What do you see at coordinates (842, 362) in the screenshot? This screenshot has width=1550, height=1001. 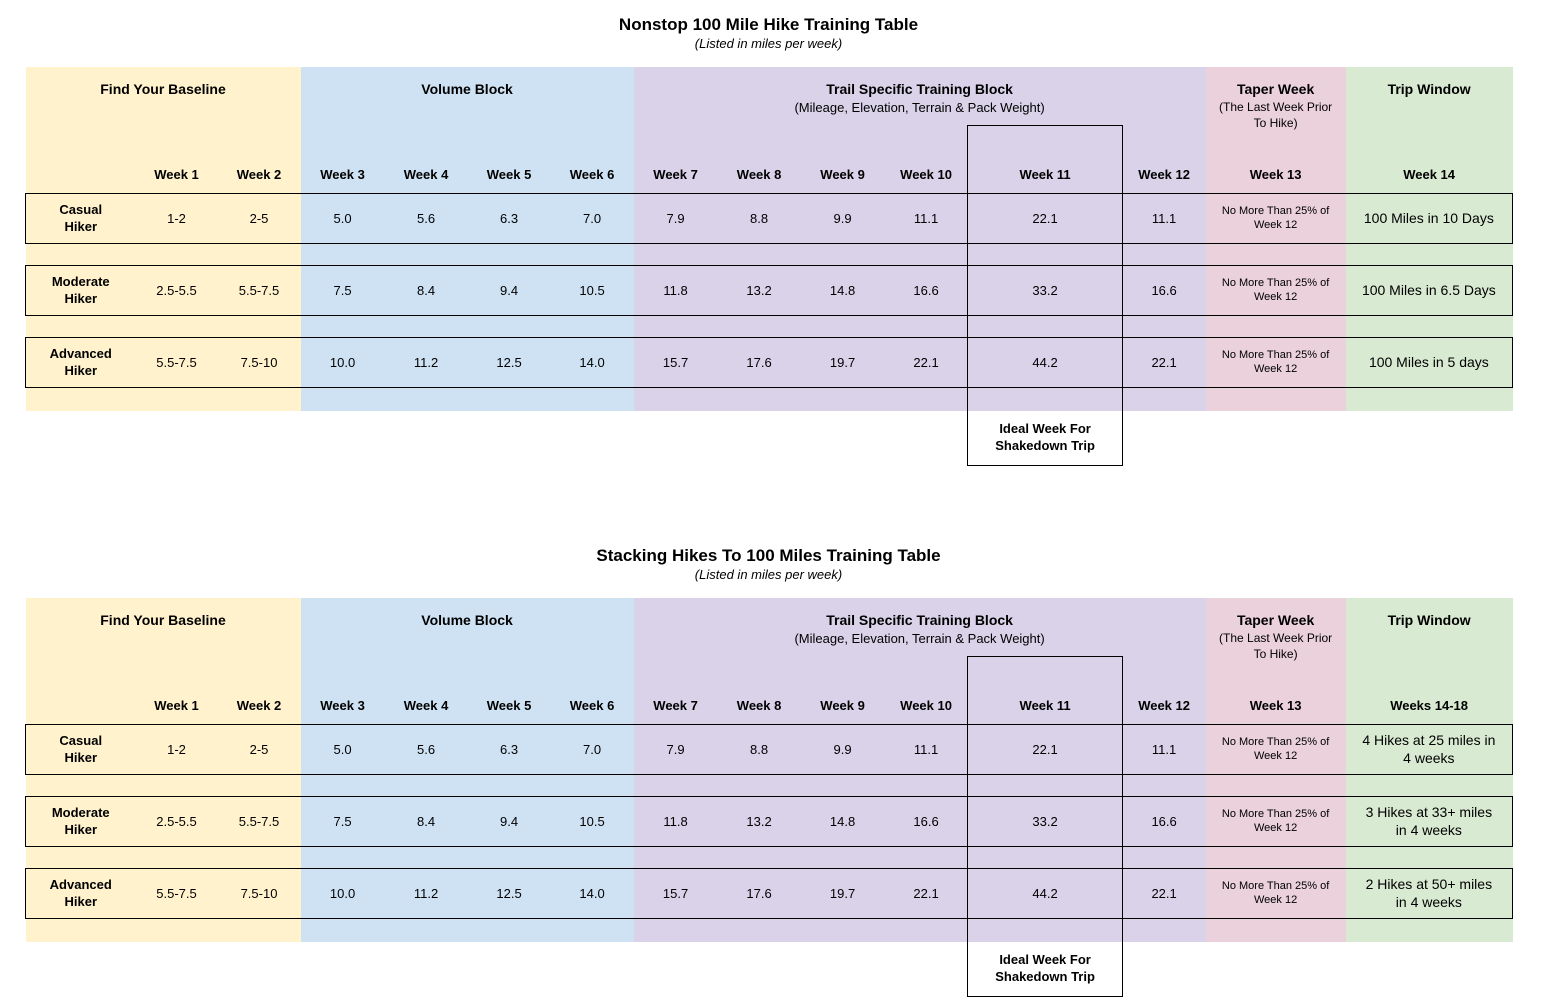 I see `mileage-cell: 19.7` at bounding box center [842, 362].